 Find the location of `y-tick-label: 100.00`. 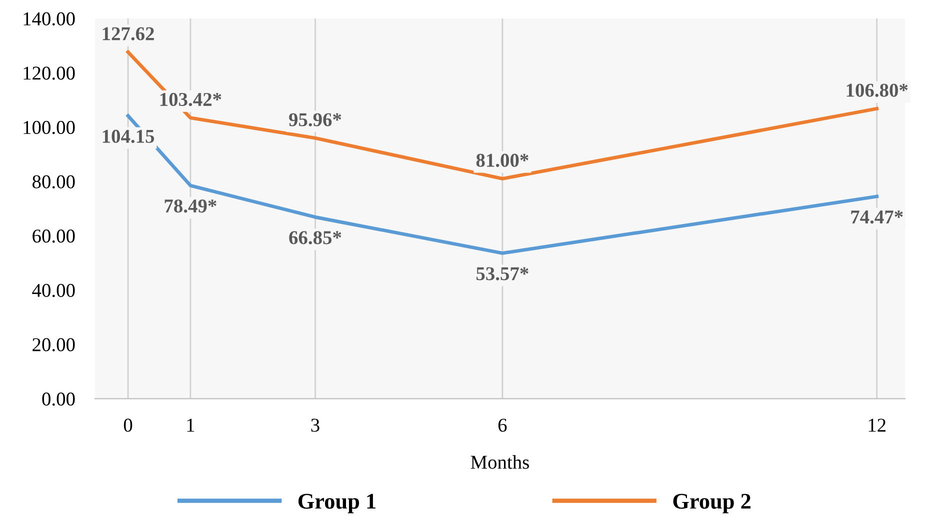

y-tick-label: 100.00 is located at coordinates (49, 127).